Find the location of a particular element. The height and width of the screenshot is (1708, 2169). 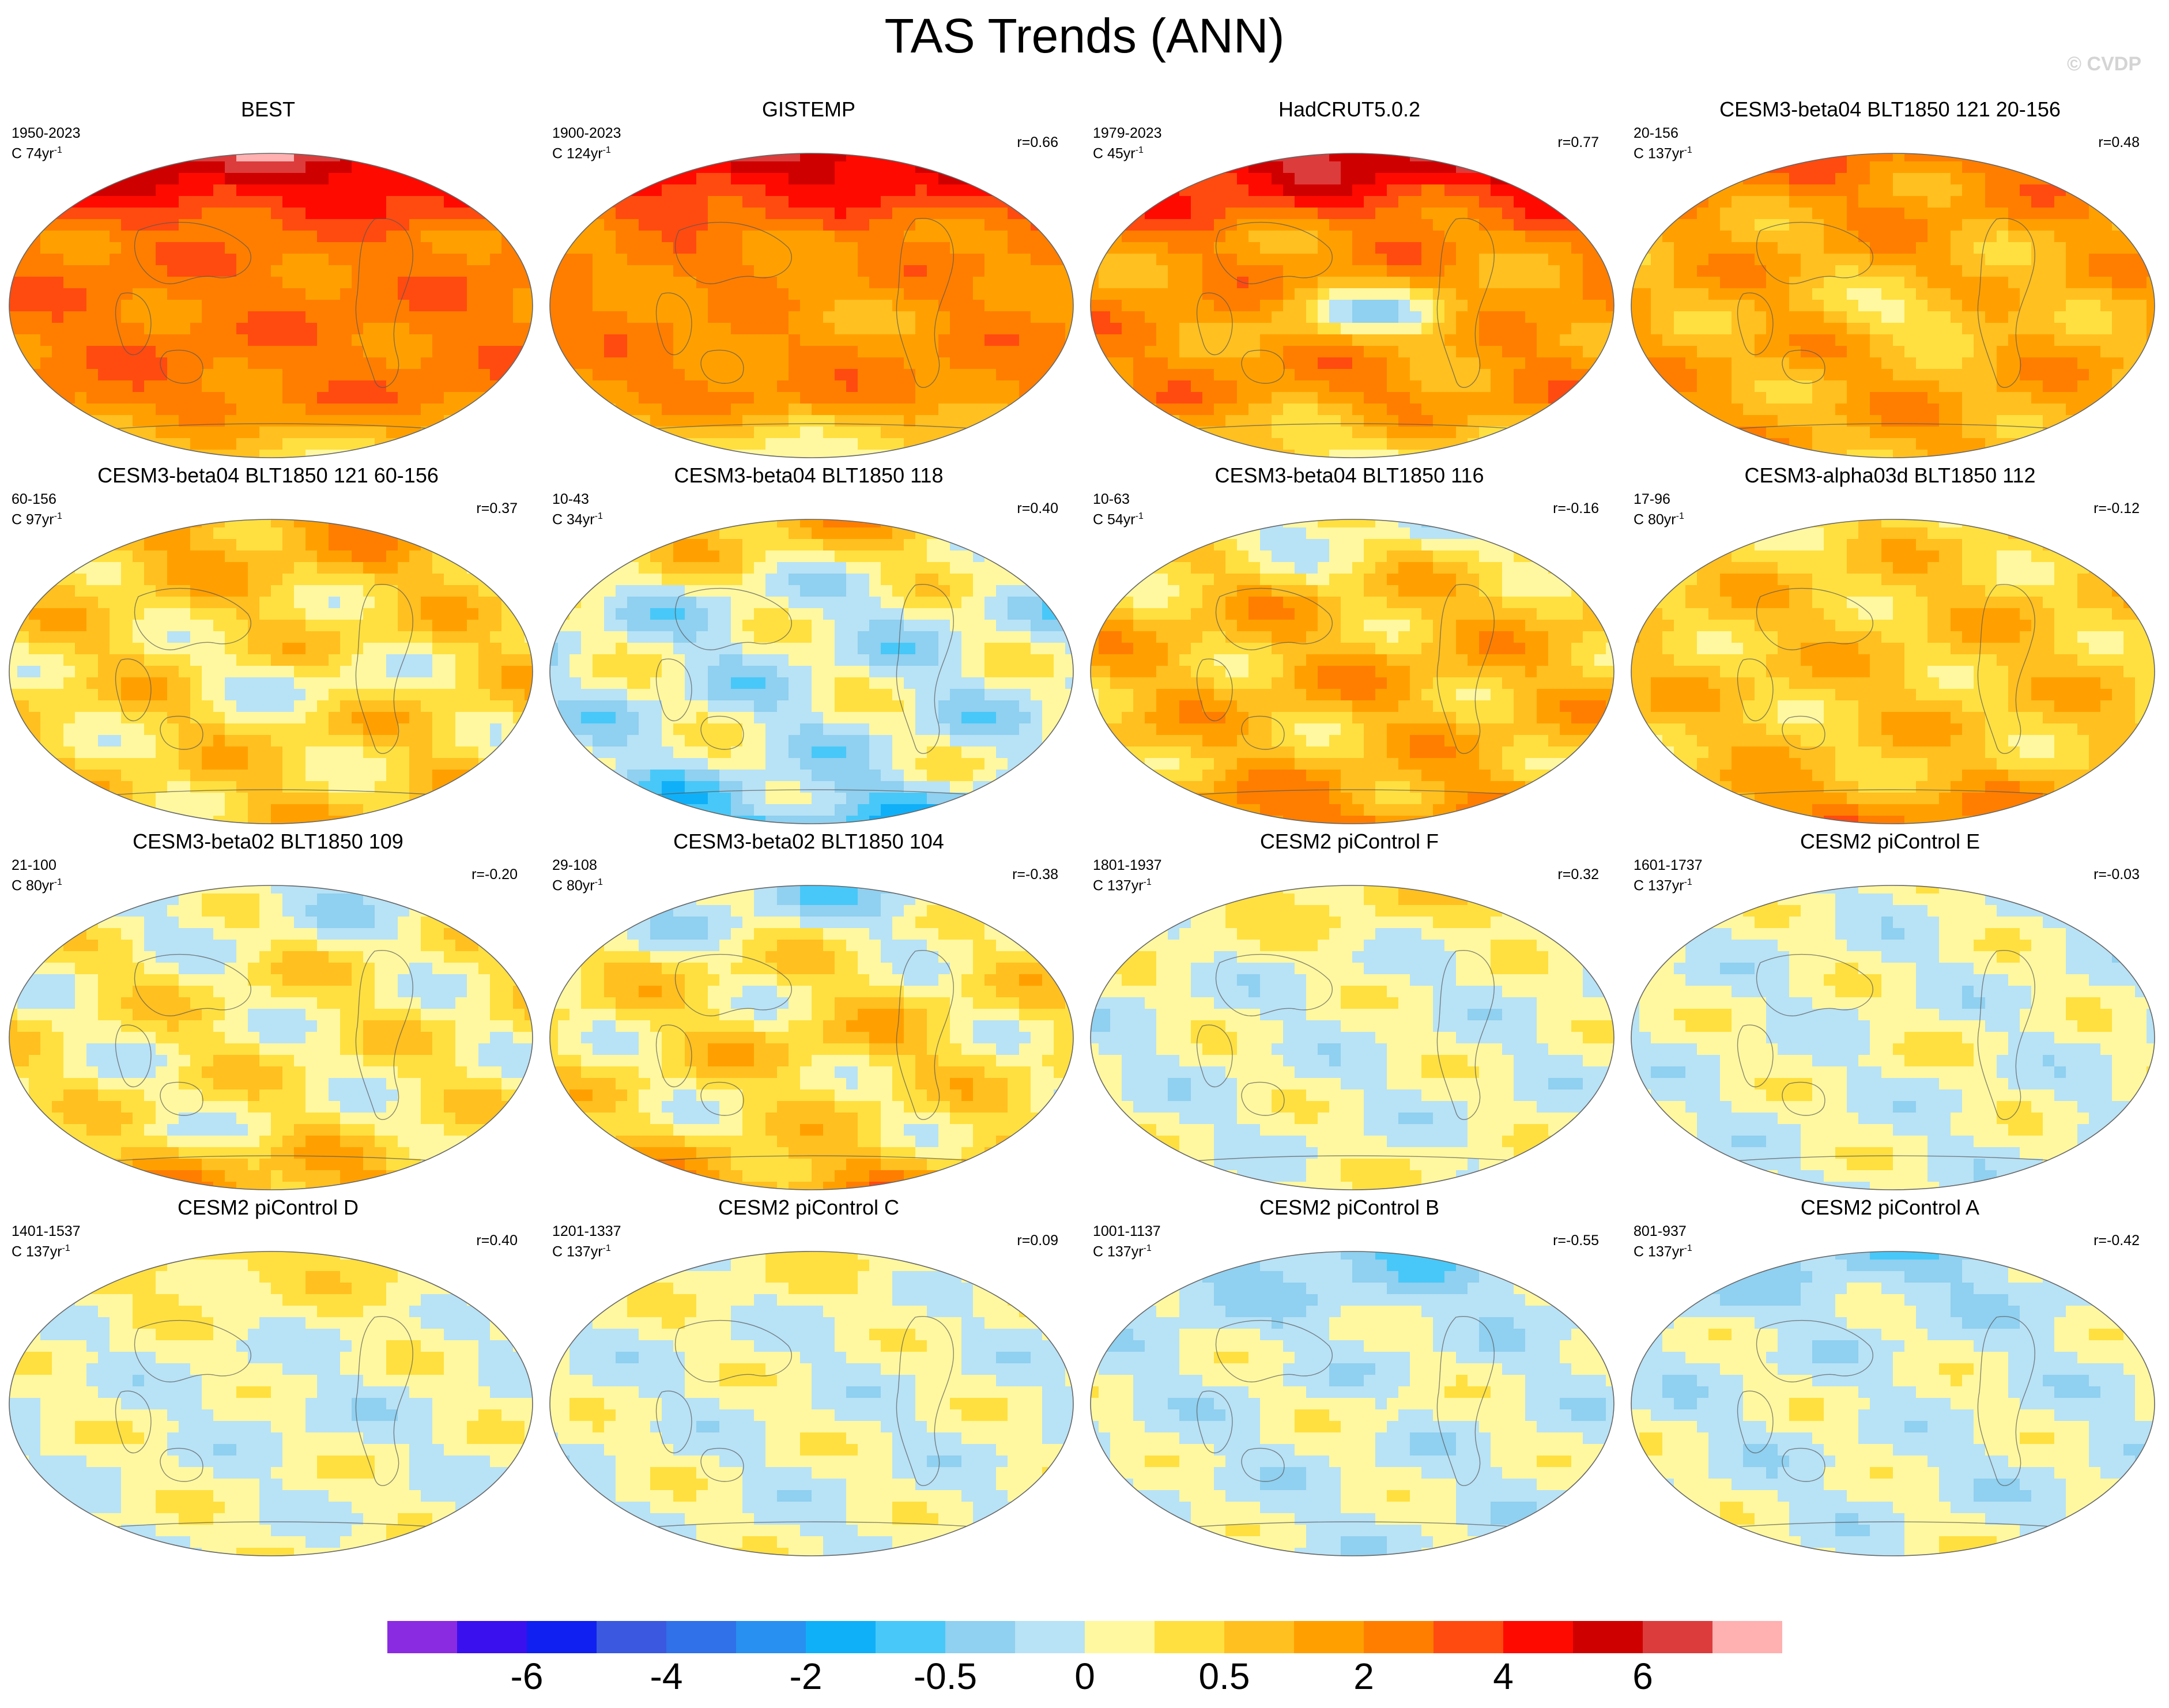

colorbar-tick-label: 4 is located at coordinates (1503, 1676).